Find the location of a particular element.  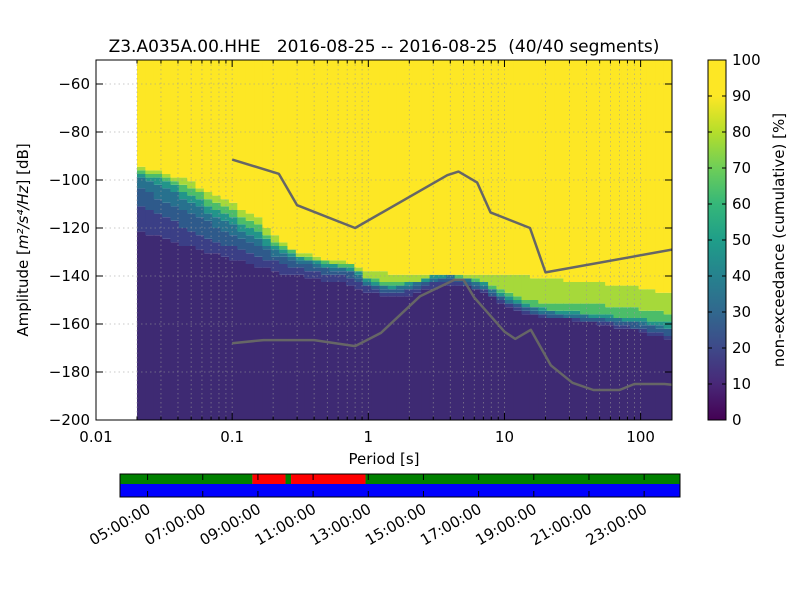

y-tick-label: −100 is located at coordinates (69, 180).